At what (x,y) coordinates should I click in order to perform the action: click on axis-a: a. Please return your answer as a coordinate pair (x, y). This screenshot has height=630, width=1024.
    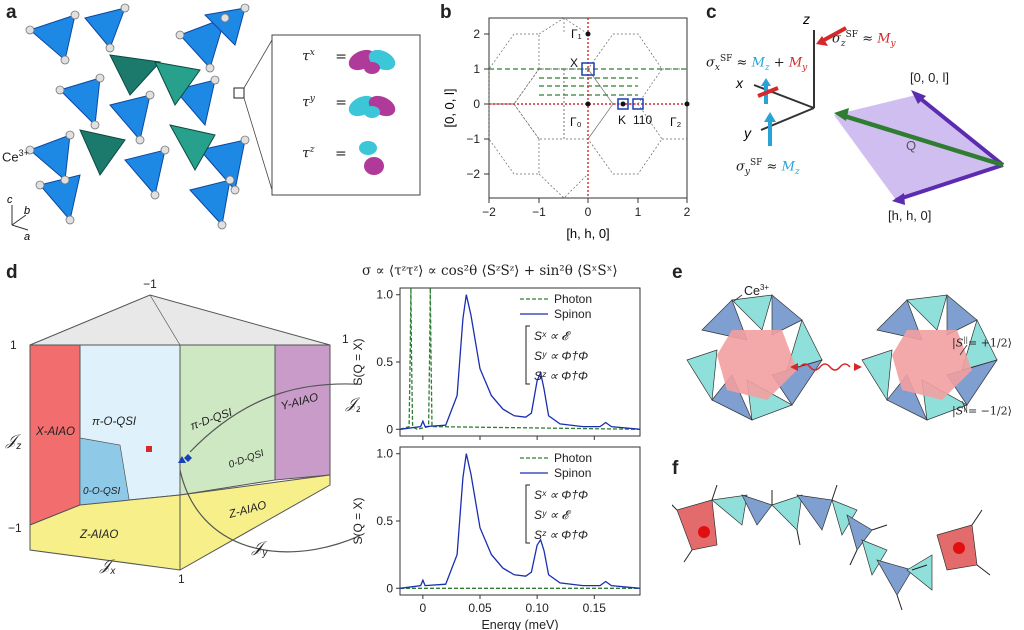
    Looking at the image, I should click on (27, 237).